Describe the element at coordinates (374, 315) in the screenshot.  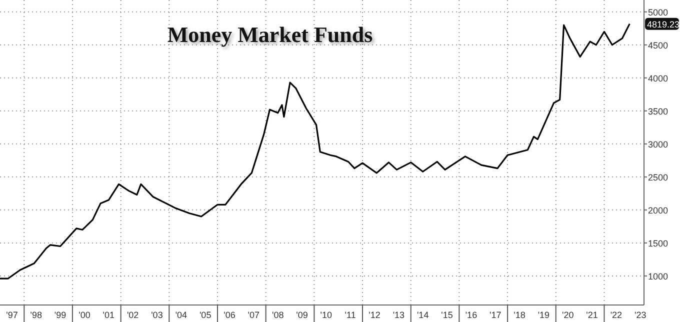
I see `x-tick-label: '12` at that location.